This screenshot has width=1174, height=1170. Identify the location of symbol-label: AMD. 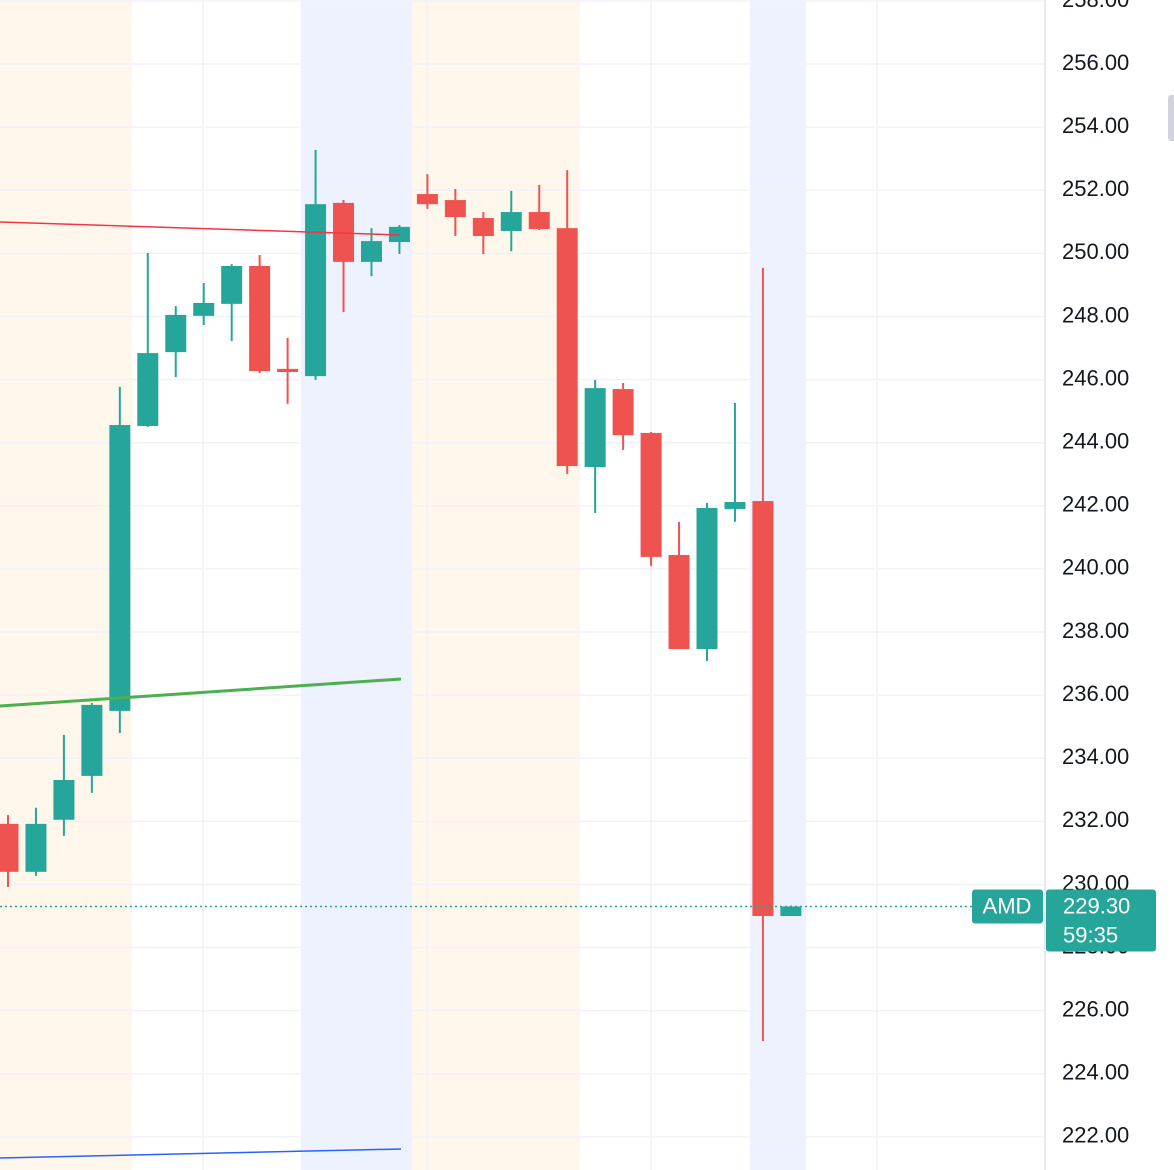
(1007, 905).